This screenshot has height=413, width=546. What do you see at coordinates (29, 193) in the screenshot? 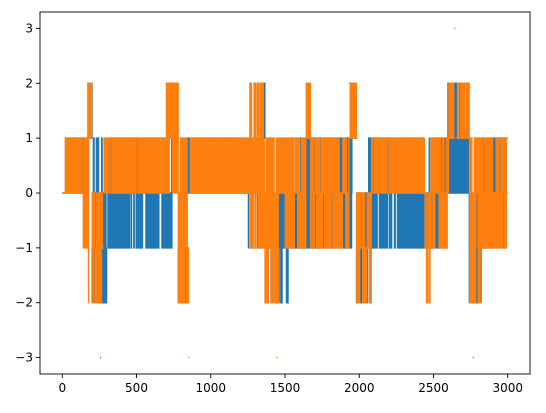
I see `y-tick-label: 0` at bounding box center [29, 193].